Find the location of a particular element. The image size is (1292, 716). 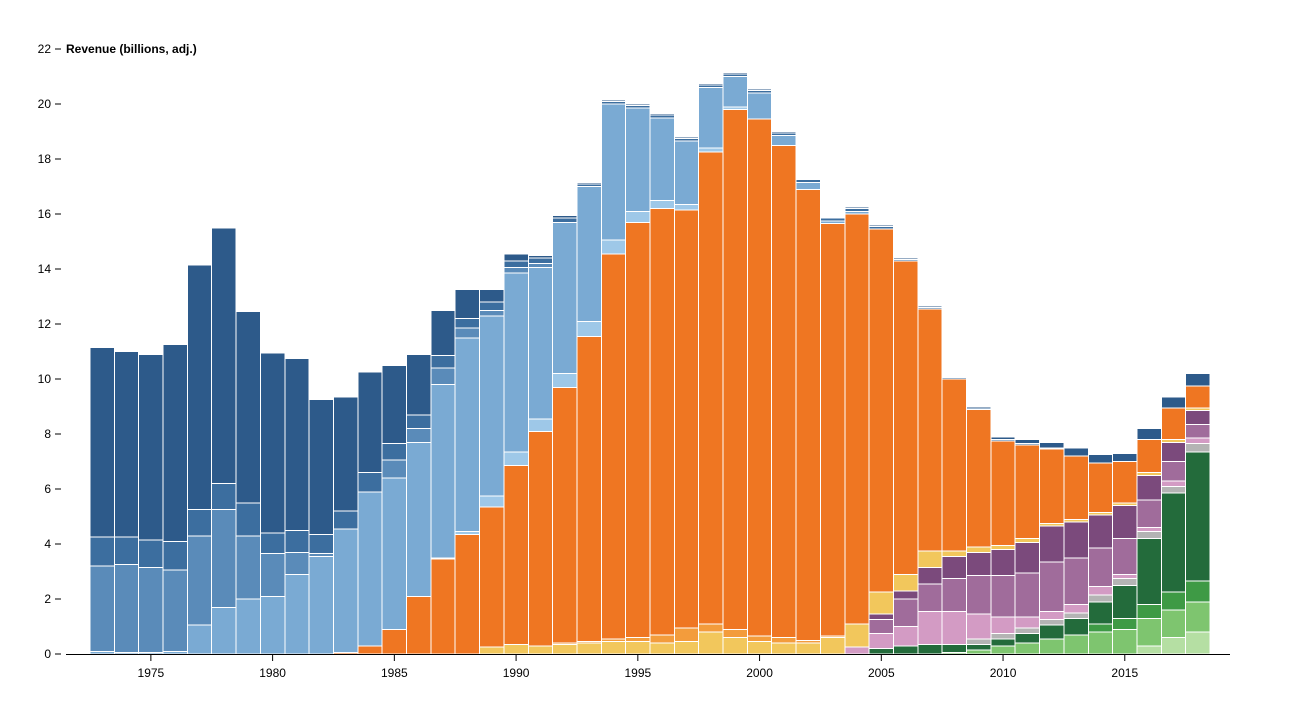

bar-segment-2018-s5 is located at coordinates (1198, 448).